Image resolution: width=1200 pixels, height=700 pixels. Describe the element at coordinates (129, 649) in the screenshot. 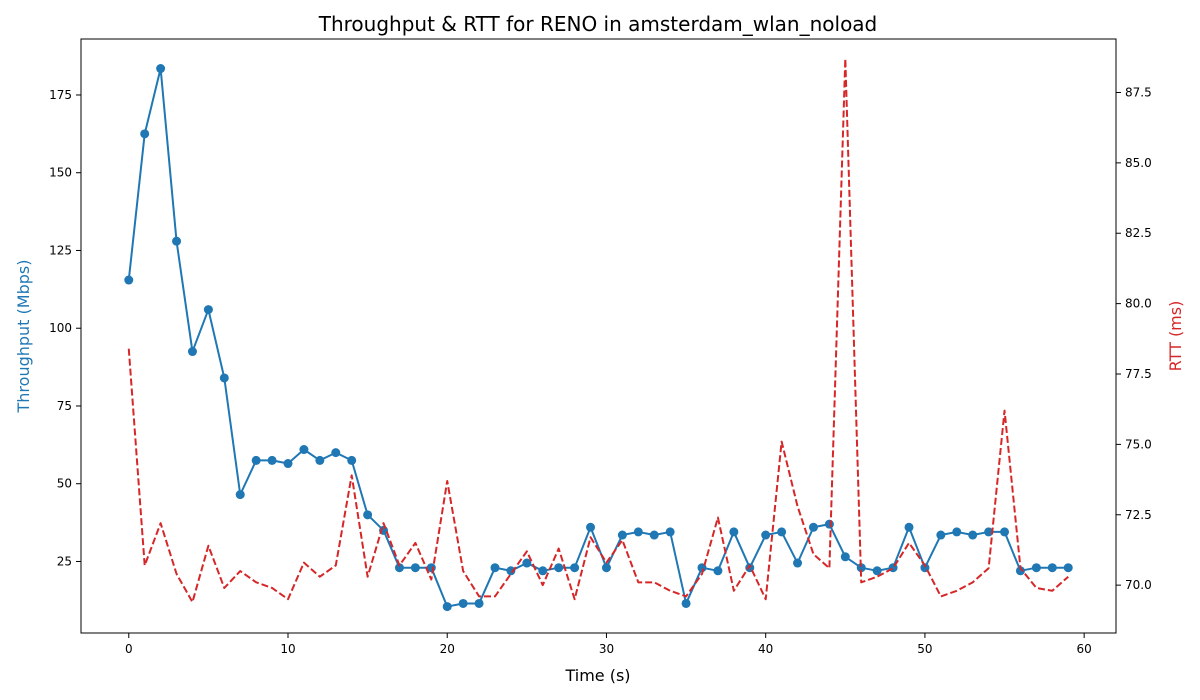

I see `x-tick-label: 0` at that location.